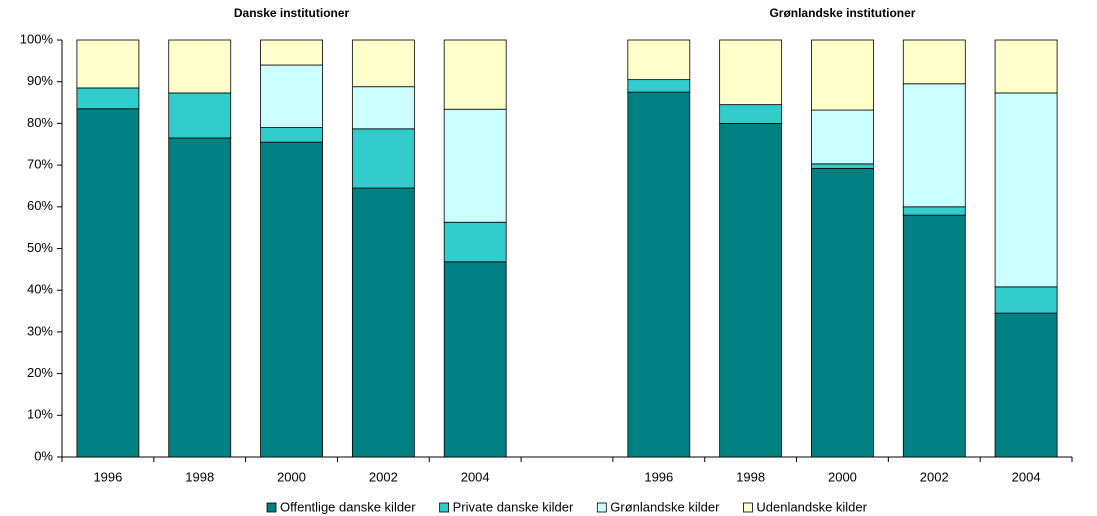  I want to click on y-tick-label: 50%, so click(40, 247).